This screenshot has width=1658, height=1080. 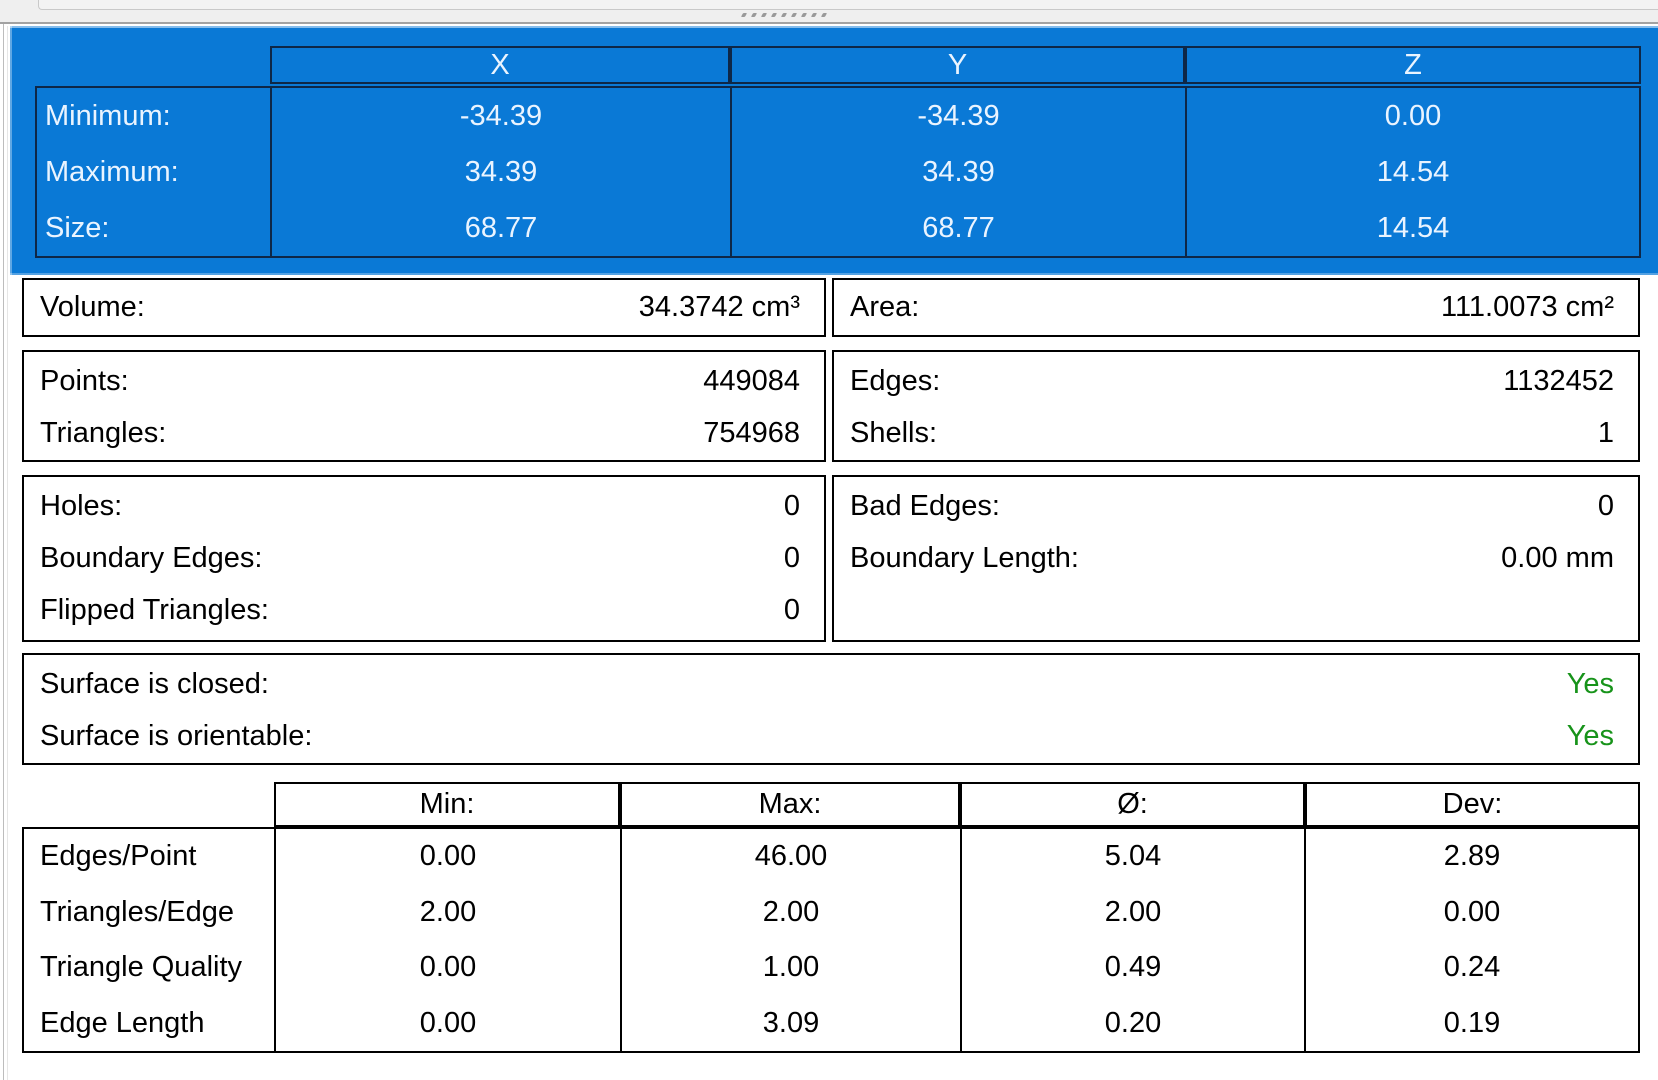 I want to click on quality-value: 2.89, so click(x=1471, y=857).